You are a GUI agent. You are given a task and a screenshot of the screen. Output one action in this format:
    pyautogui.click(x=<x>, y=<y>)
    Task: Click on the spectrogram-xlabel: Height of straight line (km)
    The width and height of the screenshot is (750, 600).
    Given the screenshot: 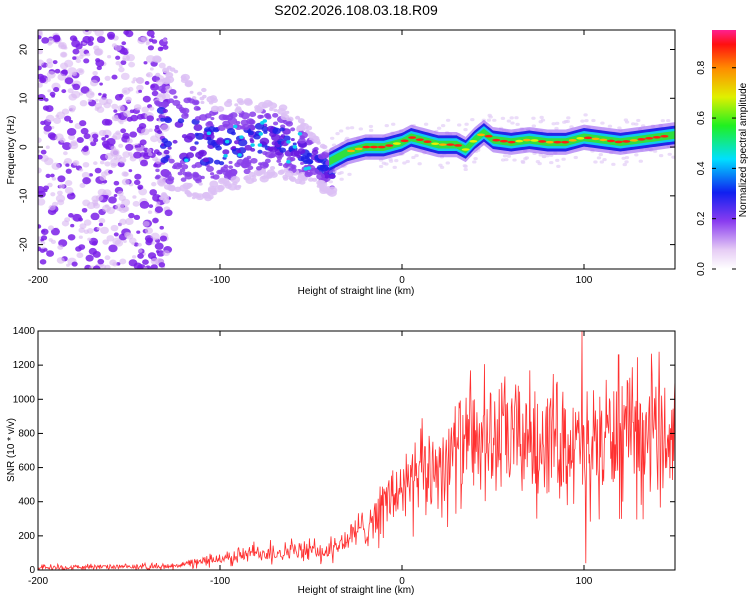 What is the action you would take?
    pyautogui.click(x=356, y=291)
    